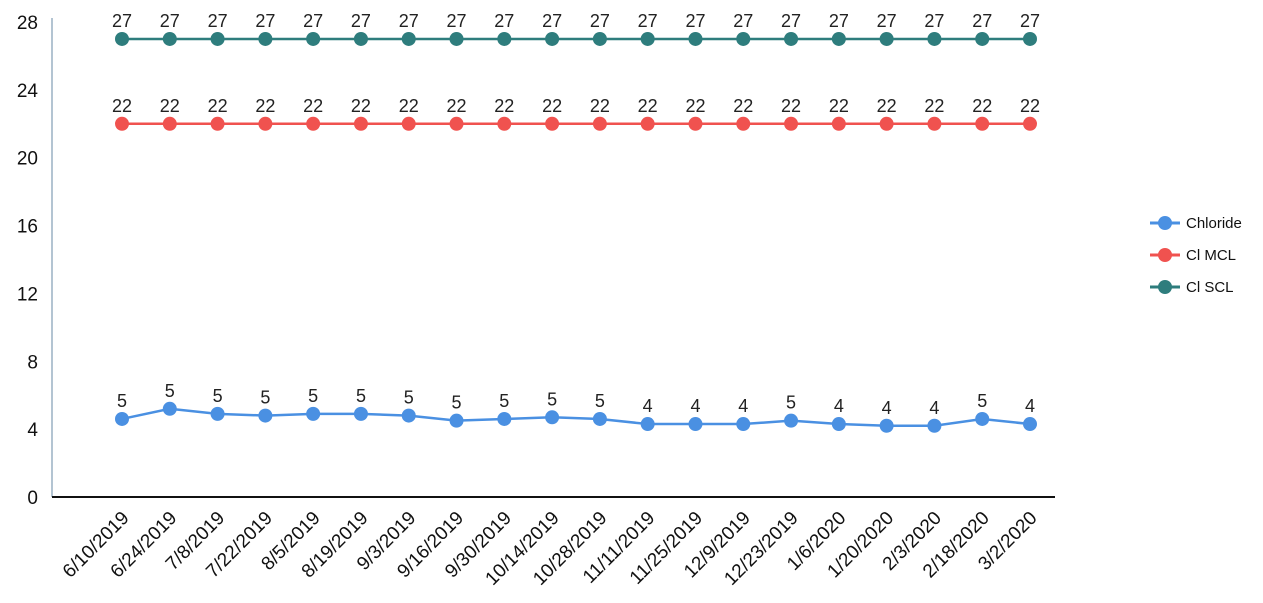 The height and width of the screenshot is (603, 1263). Describe the element at coordinates (576, 417) in the screenshot. I see `series-line` at that location.